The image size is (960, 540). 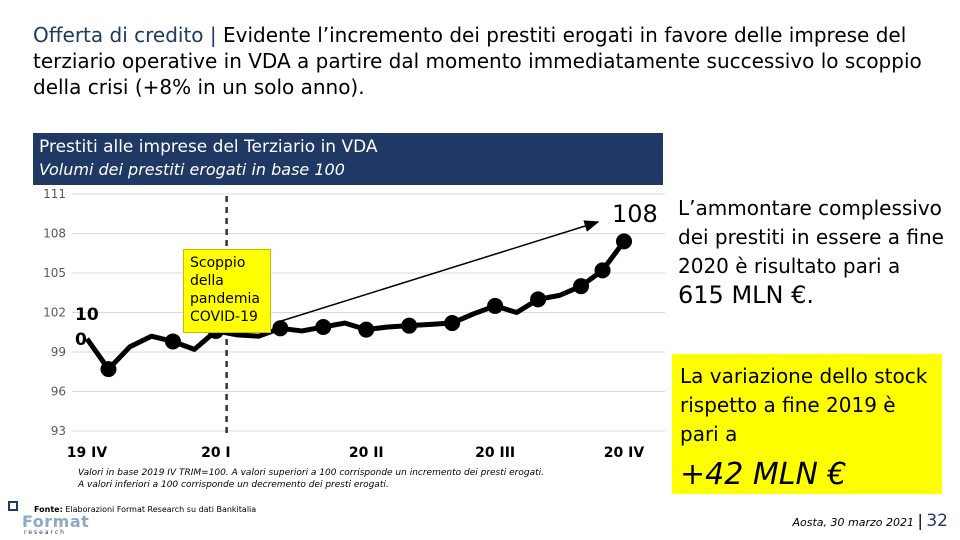 What do you see at coordinates (853, 522) in the screenshot?
I see `footer-date: Aosta, 30 marzo 2021` at bounding box center [853, 522].